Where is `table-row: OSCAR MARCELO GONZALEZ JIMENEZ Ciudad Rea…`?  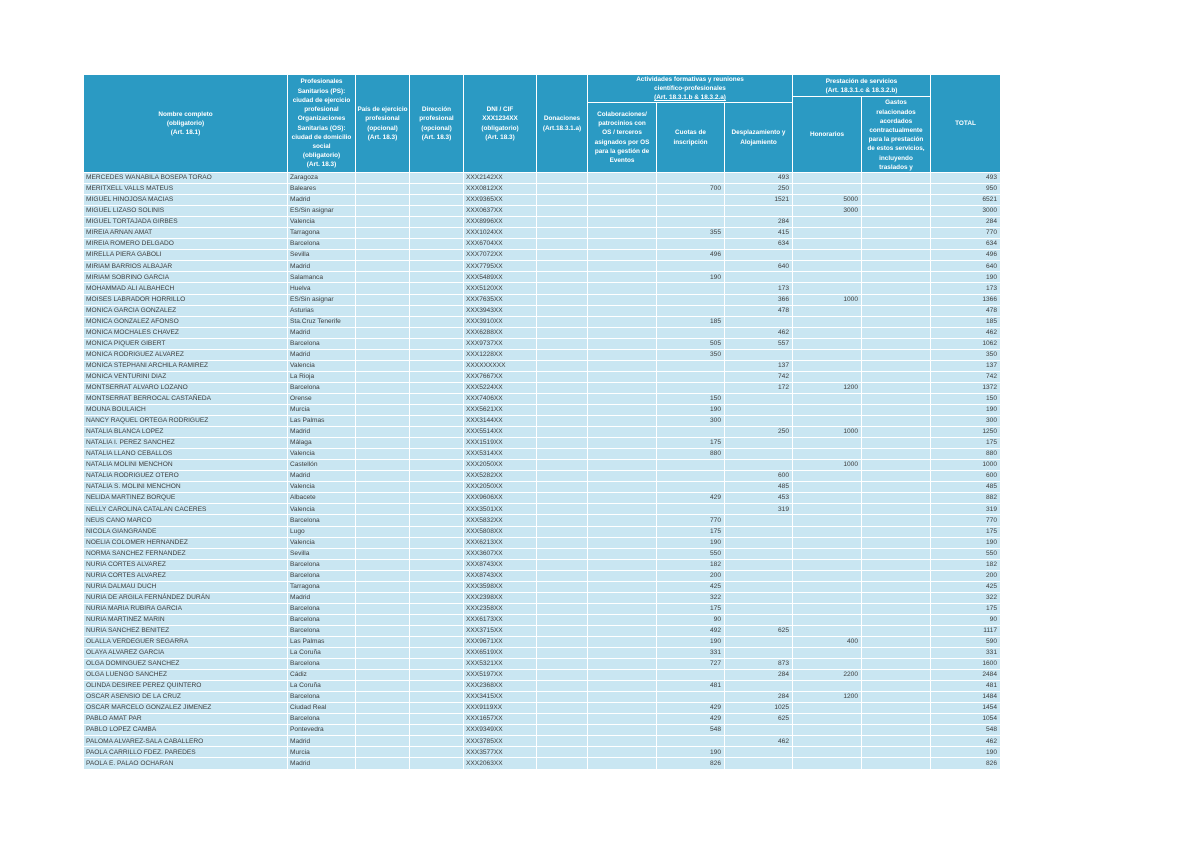 table-row: OSCAR MARCELO GONZALEZ JIMENEZ Ciudad Rea… is located at coordinates (542, 709).